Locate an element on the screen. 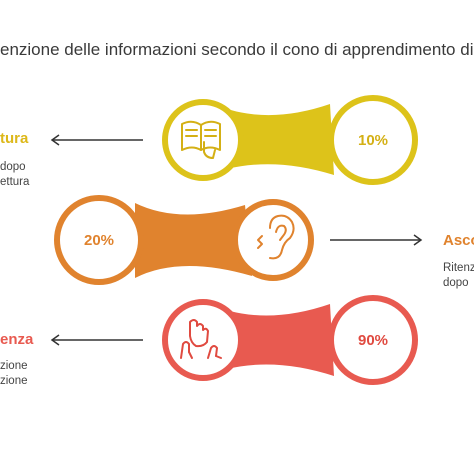  row-desc-esperienza-line2: zione is located at coordinates (14, 381).